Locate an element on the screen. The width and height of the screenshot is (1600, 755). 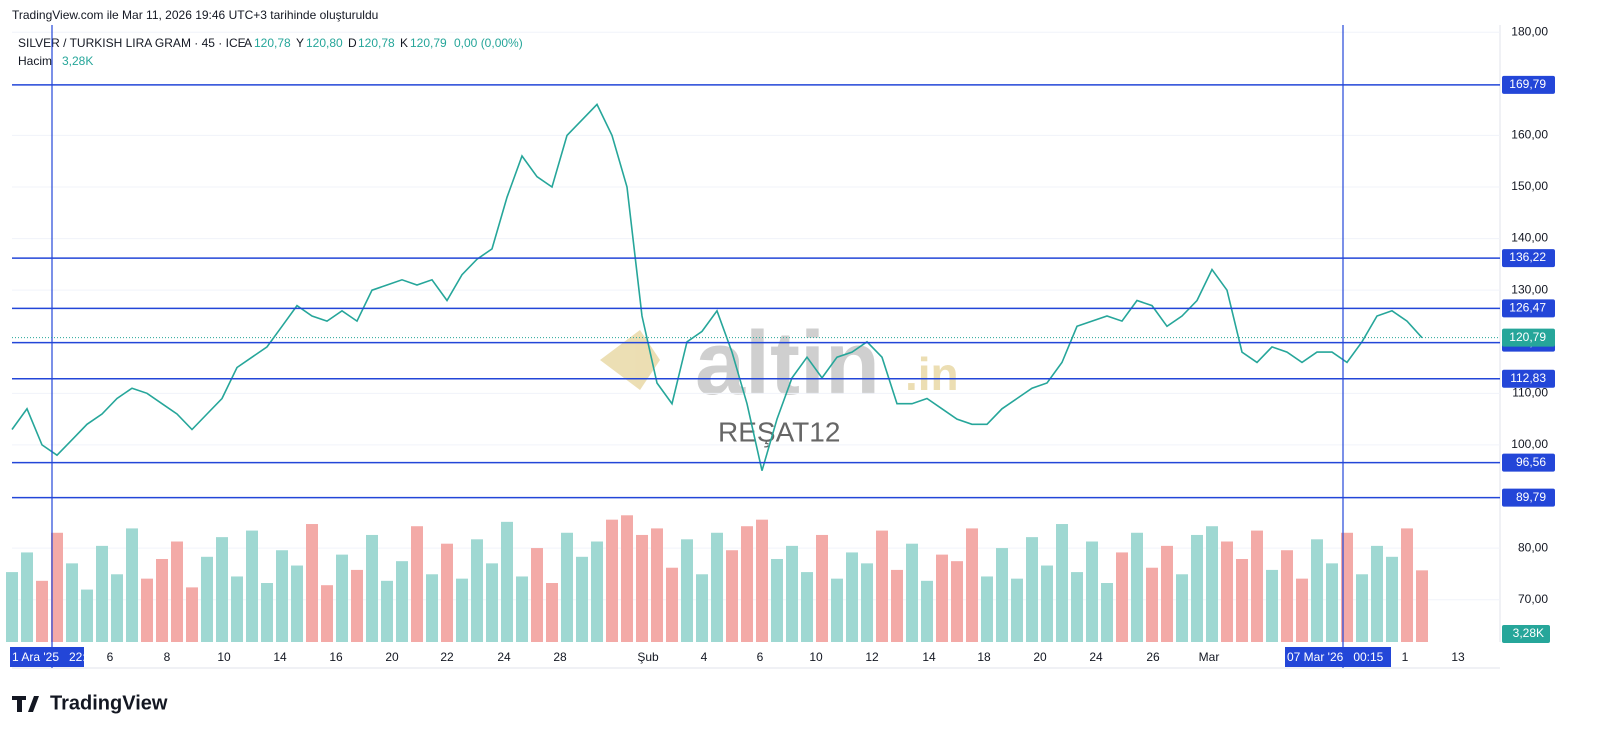
last-price-label: 120,79 is located at coordinates (1527, 337).